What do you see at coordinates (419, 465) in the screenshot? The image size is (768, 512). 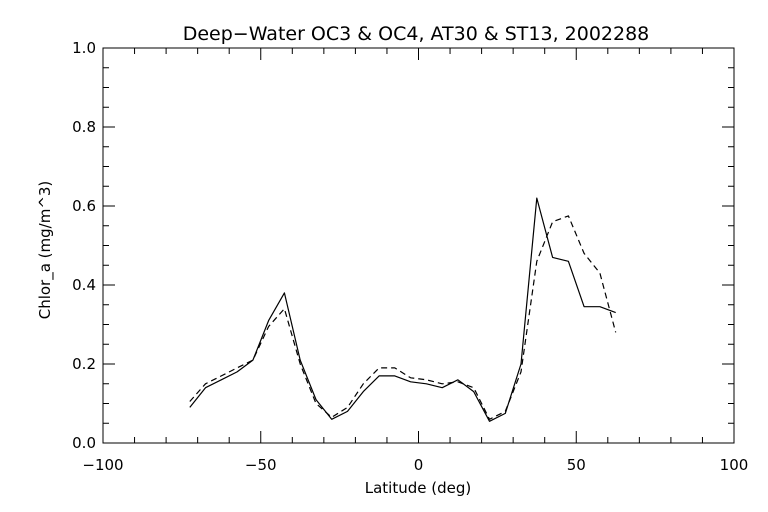 I see `x-tick-label: 0` at bounding box center [419, 465].